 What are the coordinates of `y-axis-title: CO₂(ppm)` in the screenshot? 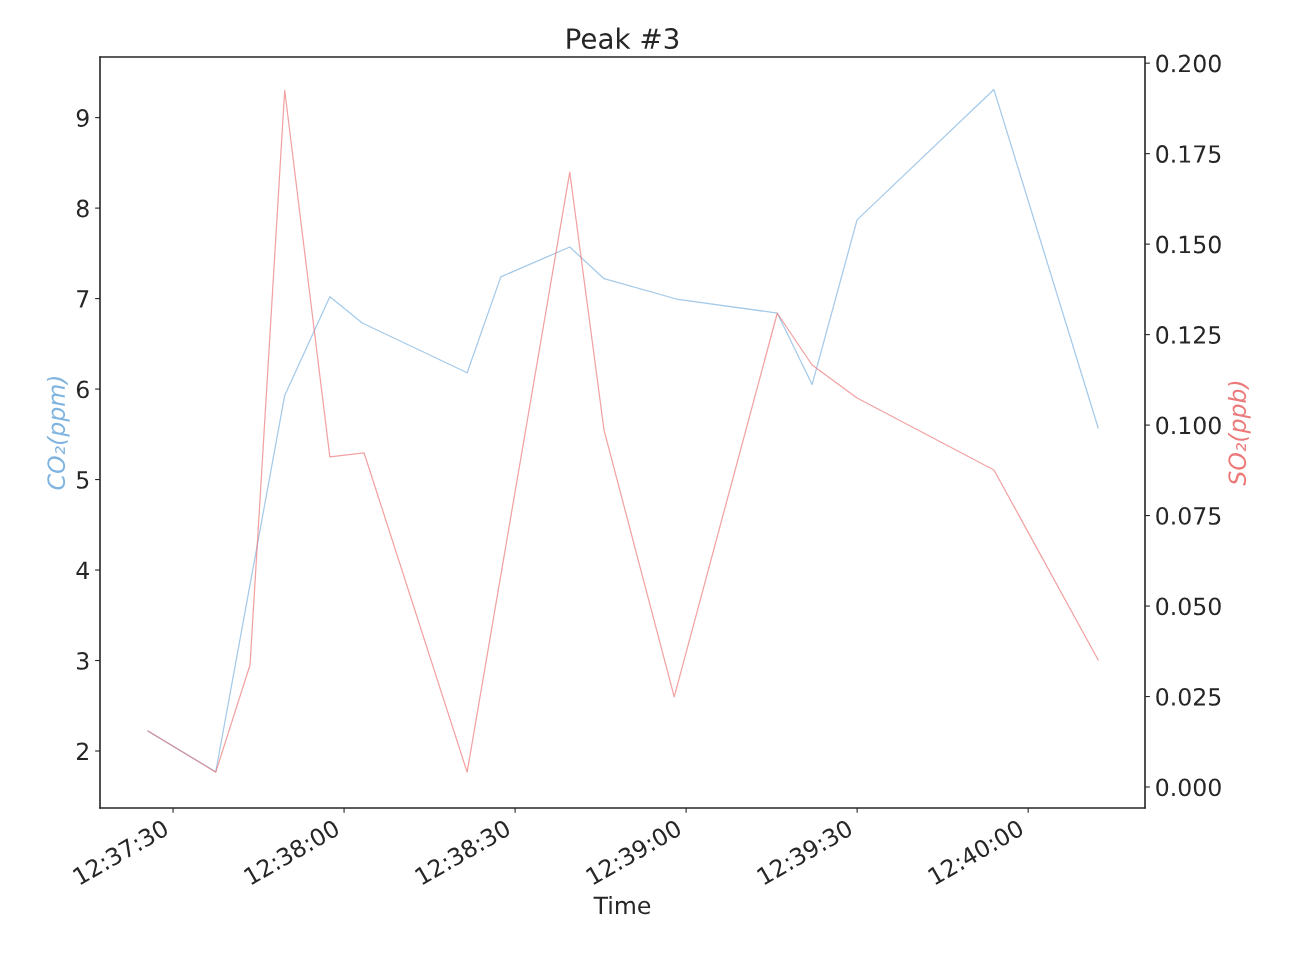 It's located at (58, 433).